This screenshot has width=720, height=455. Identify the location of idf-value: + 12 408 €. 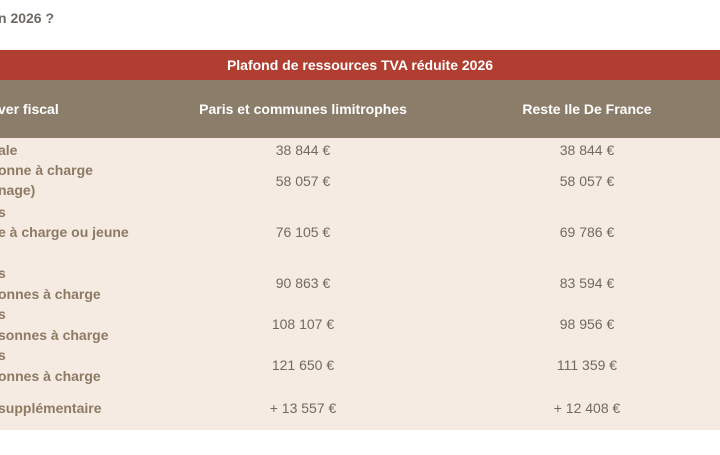
(587, 408).